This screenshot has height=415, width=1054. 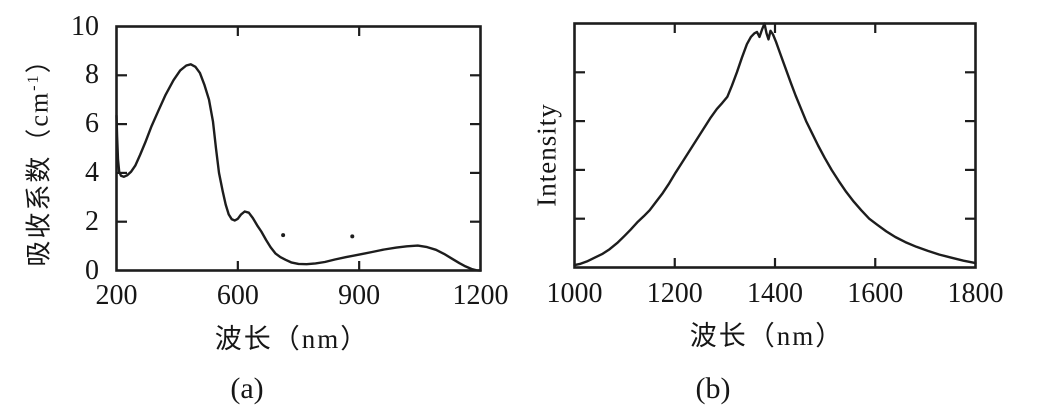 I want to click on caption-a: (a), so click(x=247, y=388).